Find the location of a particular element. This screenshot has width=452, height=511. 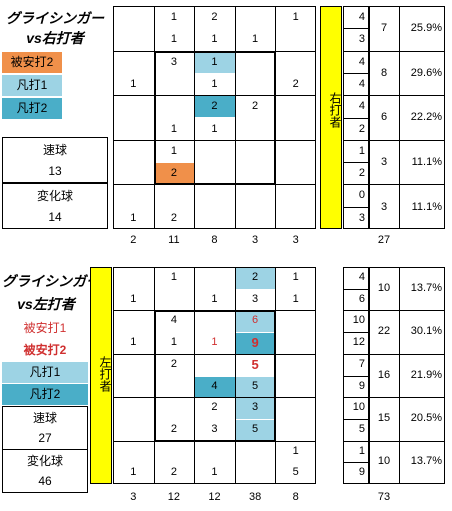

row-count: 7 is located at coordinates (361, 363).